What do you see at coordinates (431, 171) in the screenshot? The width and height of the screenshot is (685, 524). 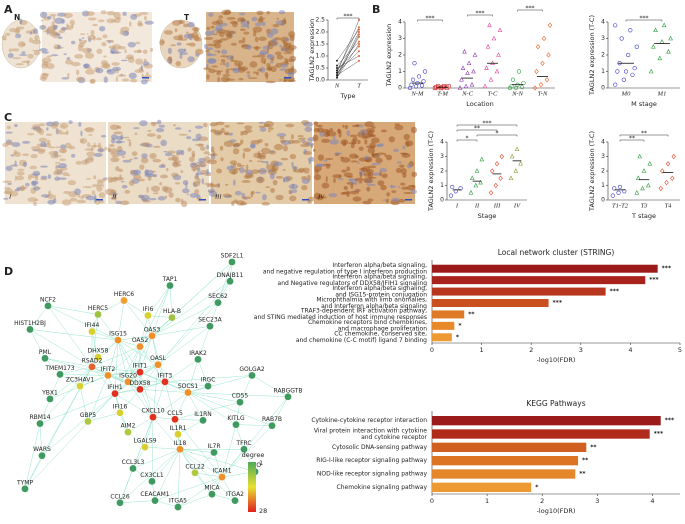 I see `y-axis-label: TAGLN2 expression (T-C)` at bounding box center [431, 171].